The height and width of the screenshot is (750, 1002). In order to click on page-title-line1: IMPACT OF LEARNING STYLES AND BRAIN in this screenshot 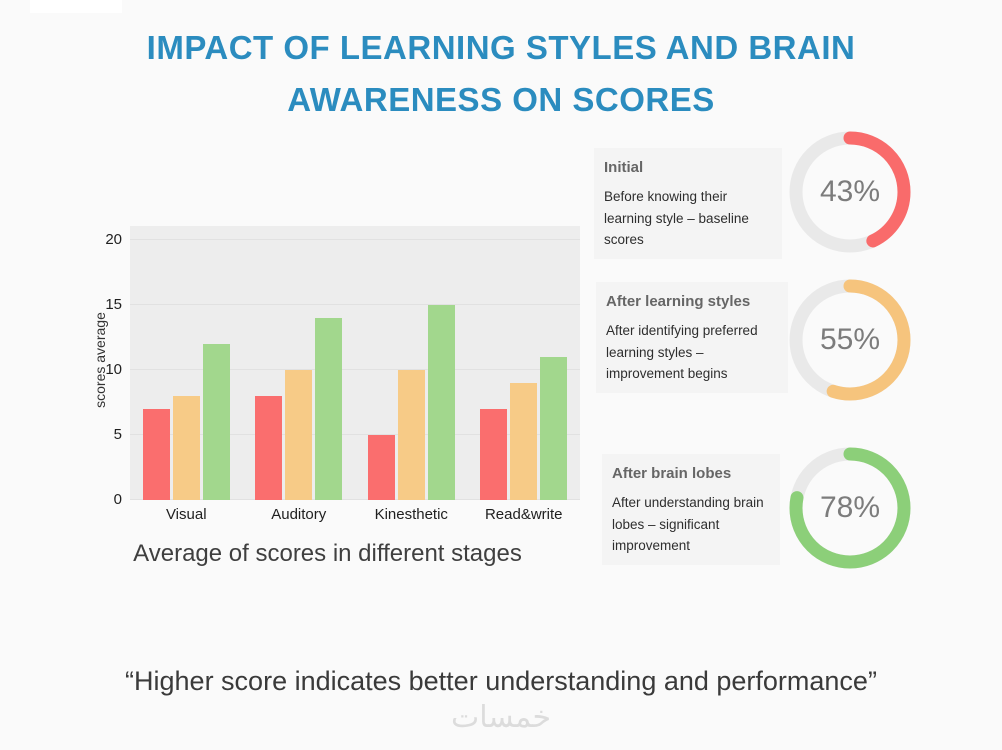, I will do `click(501, 47)`.